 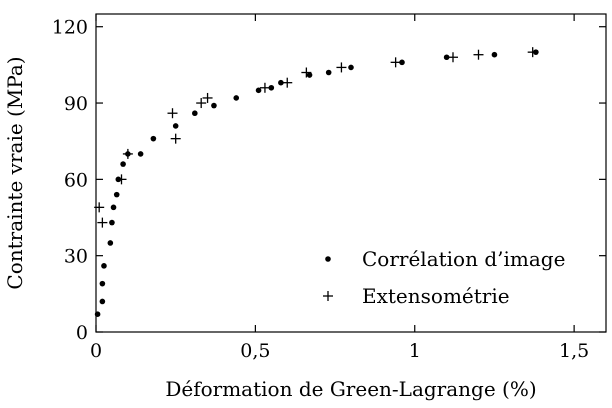 What do you see at coordinates (96, 351) in the screenshot?
I see `x-tick-label: 0` at bounding box center [96, 351].